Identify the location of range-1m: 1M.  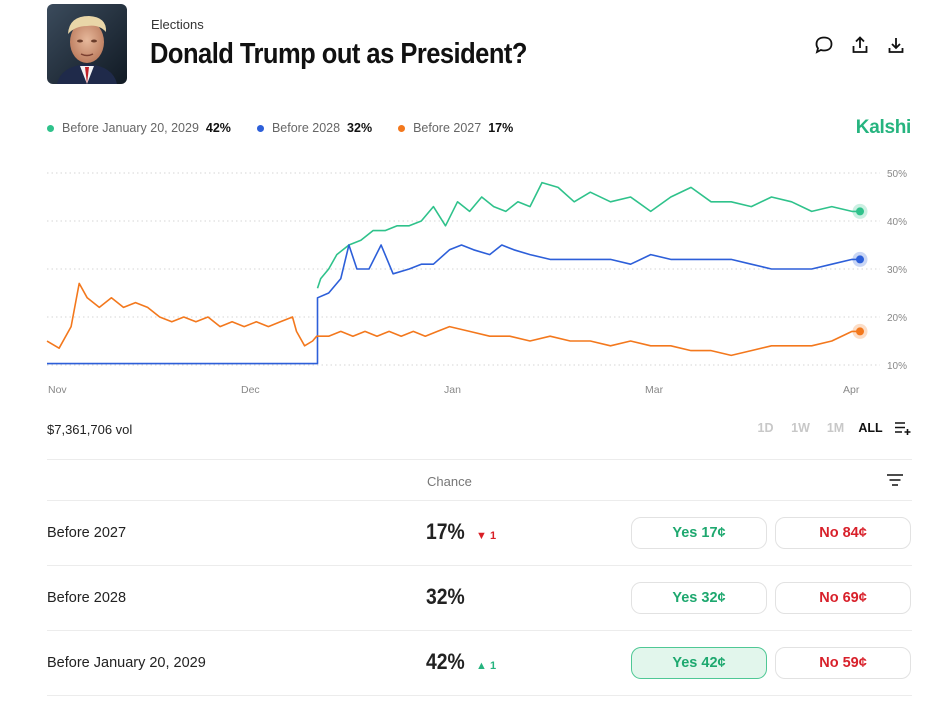
(835, 428).